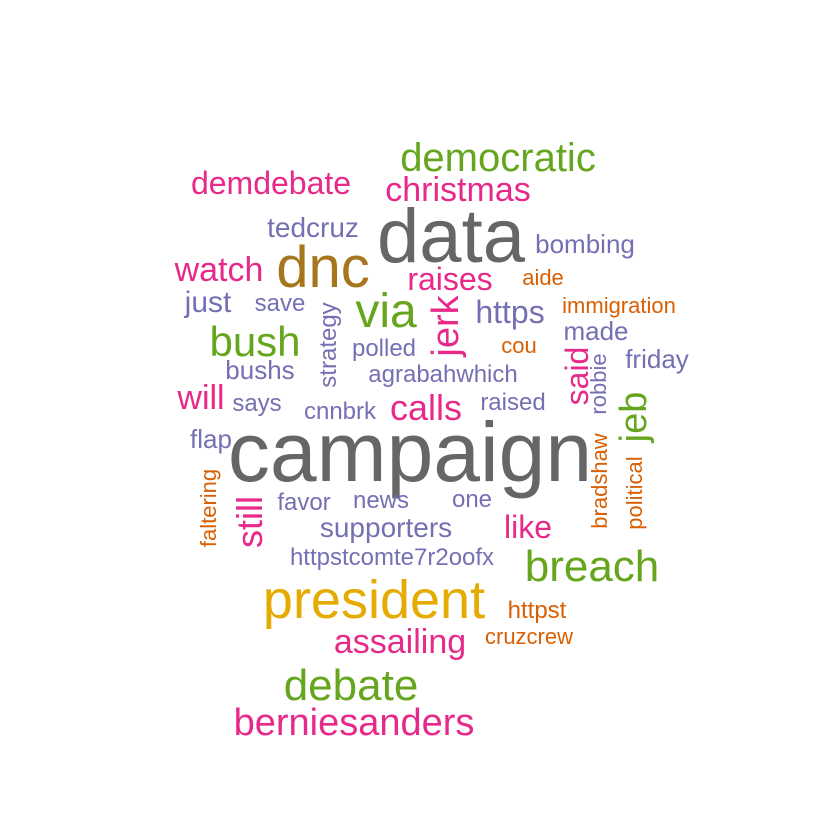 This screenshot has height=840, width=840. What do you see at coordinates (657, 359) in the screenshot?
I see `word-friday: friday` at bounding box center [657, 359].